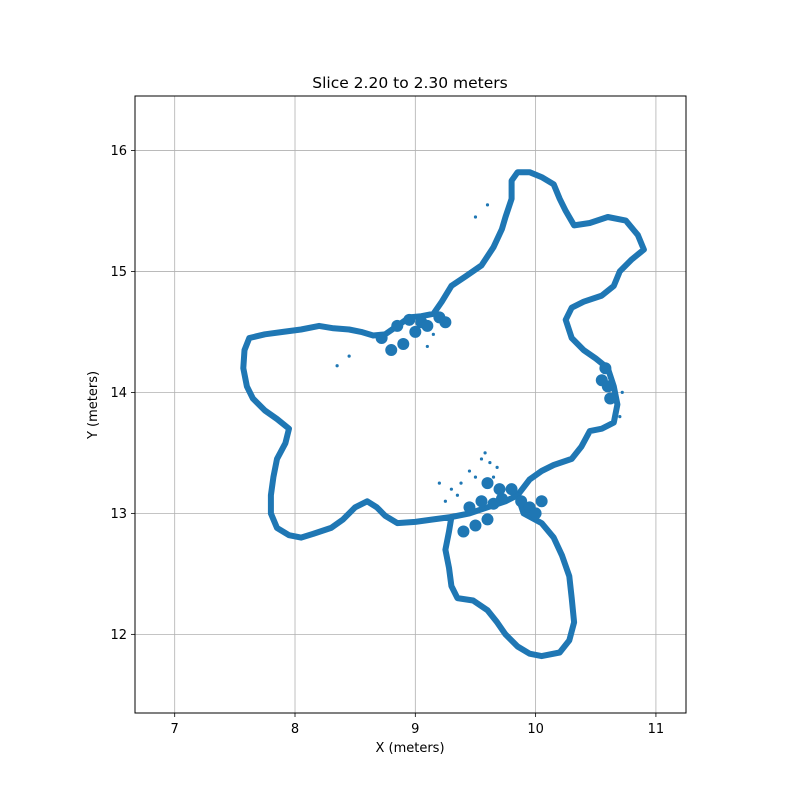 The image size is (800, 800). What do you see at coordinates (118, 151) in the screenshot?
I see `y-tick-label: 16` at bounding box center [118, 151].